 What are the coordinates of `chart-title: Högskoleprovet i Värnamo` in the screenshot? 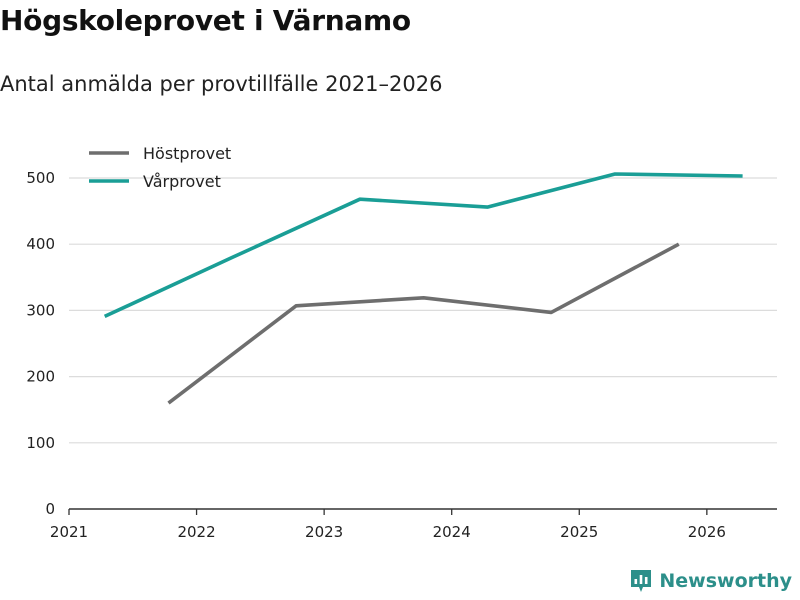 It's located at (205, 20).